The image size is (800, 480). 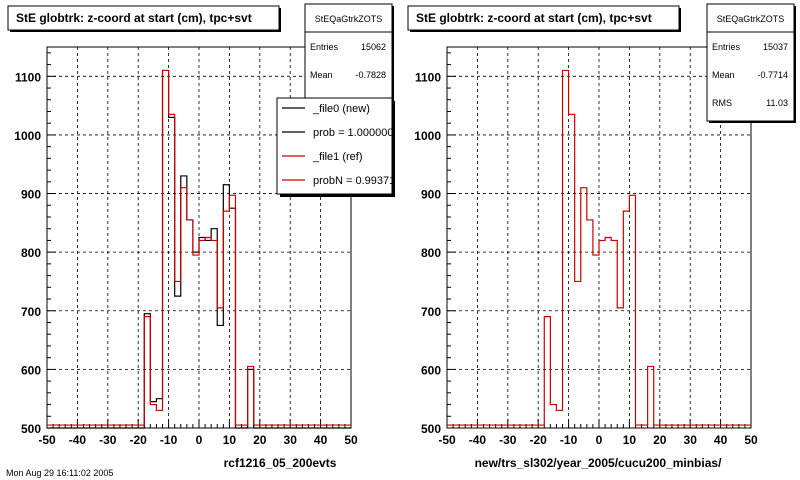 I want to click on legend-label: probN = 0.99371, so click(x=354, y=181).